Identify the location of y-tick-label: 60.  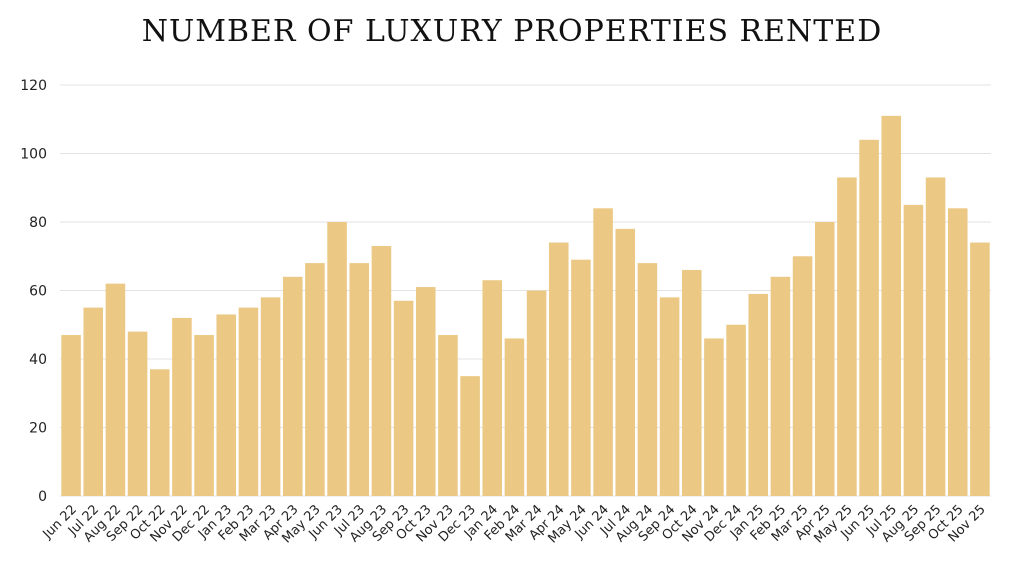
(38, 292).